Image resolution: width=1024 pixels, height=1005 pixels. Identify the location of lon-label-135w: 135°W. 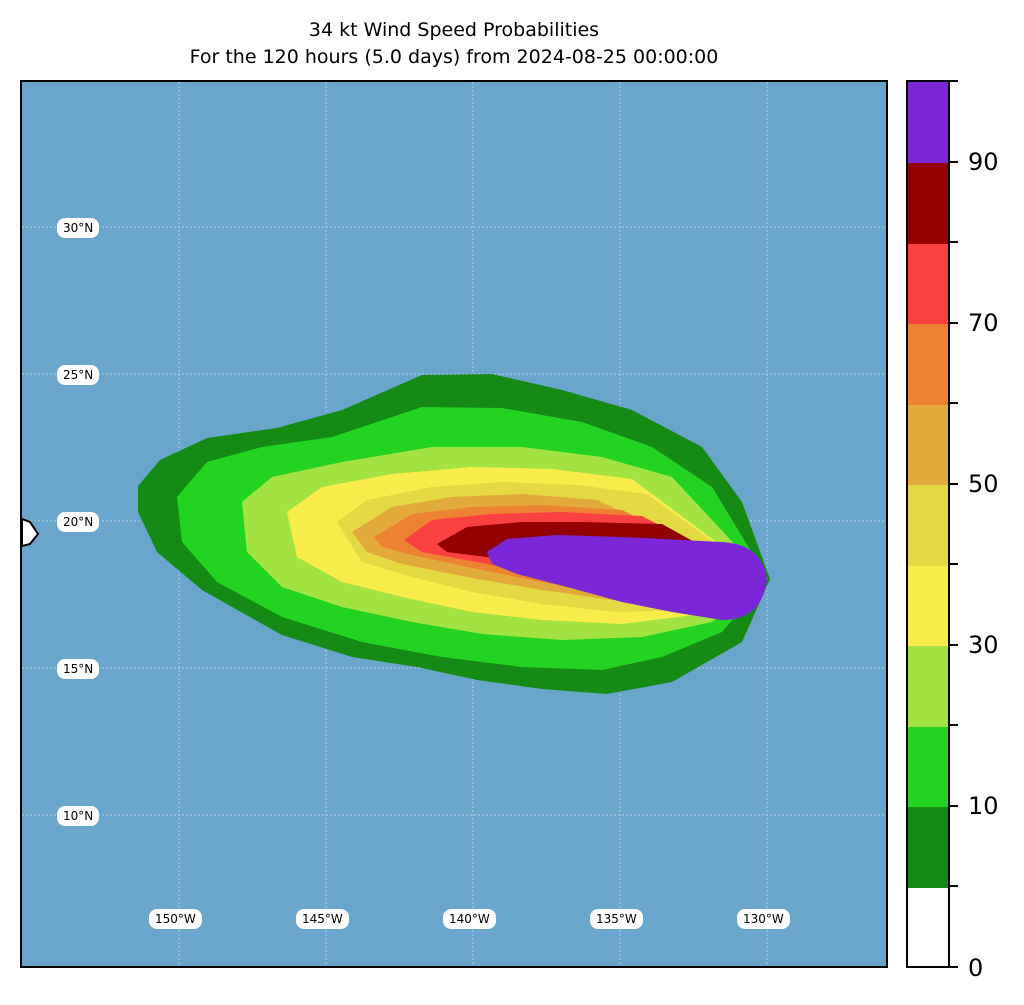
(616, 919).